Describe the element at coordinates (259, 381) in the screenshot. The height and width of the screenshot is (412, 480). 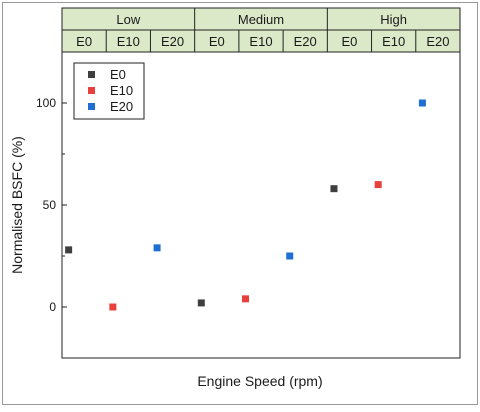
I see `x-axis-label: Engine Speed (rpm)` at that location.